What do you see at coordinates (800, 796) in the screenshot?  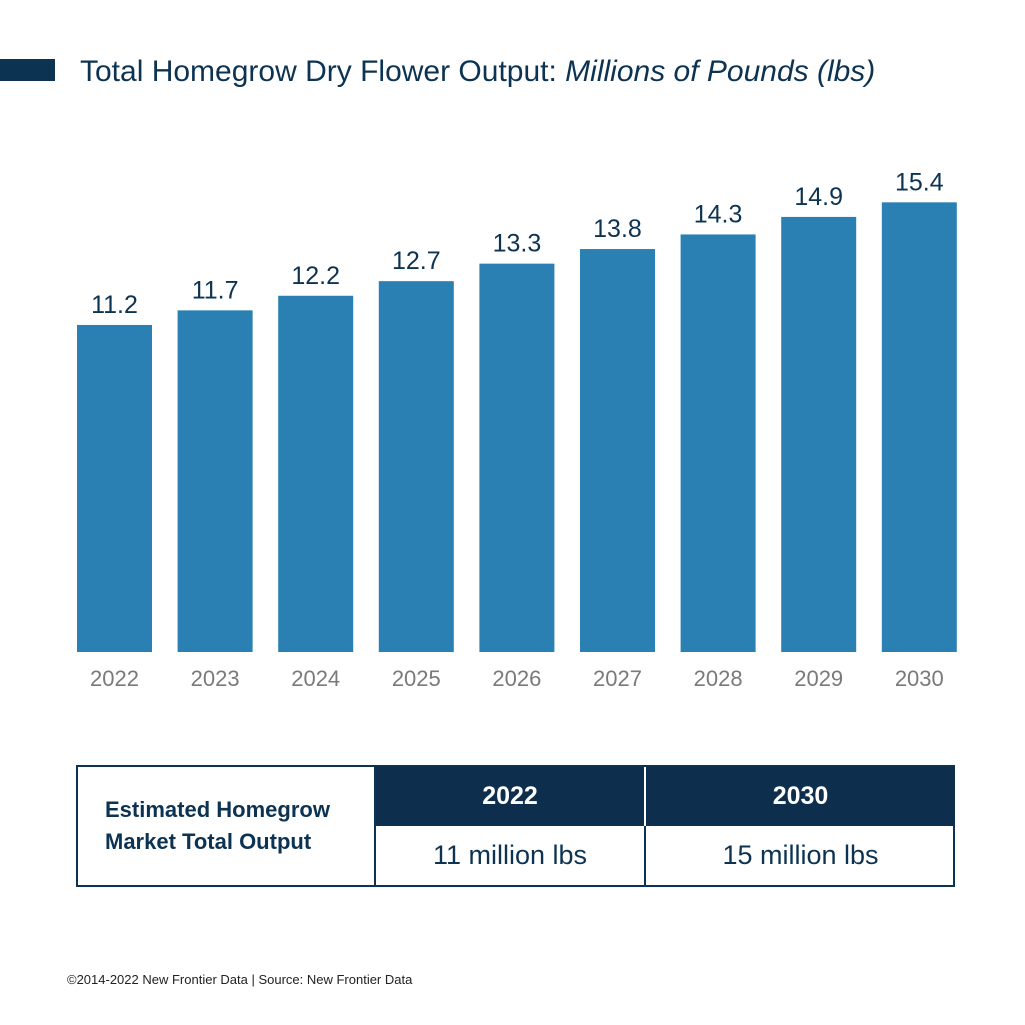 I see `summary-header-2030: 2030` at bounding box center [800, 796].